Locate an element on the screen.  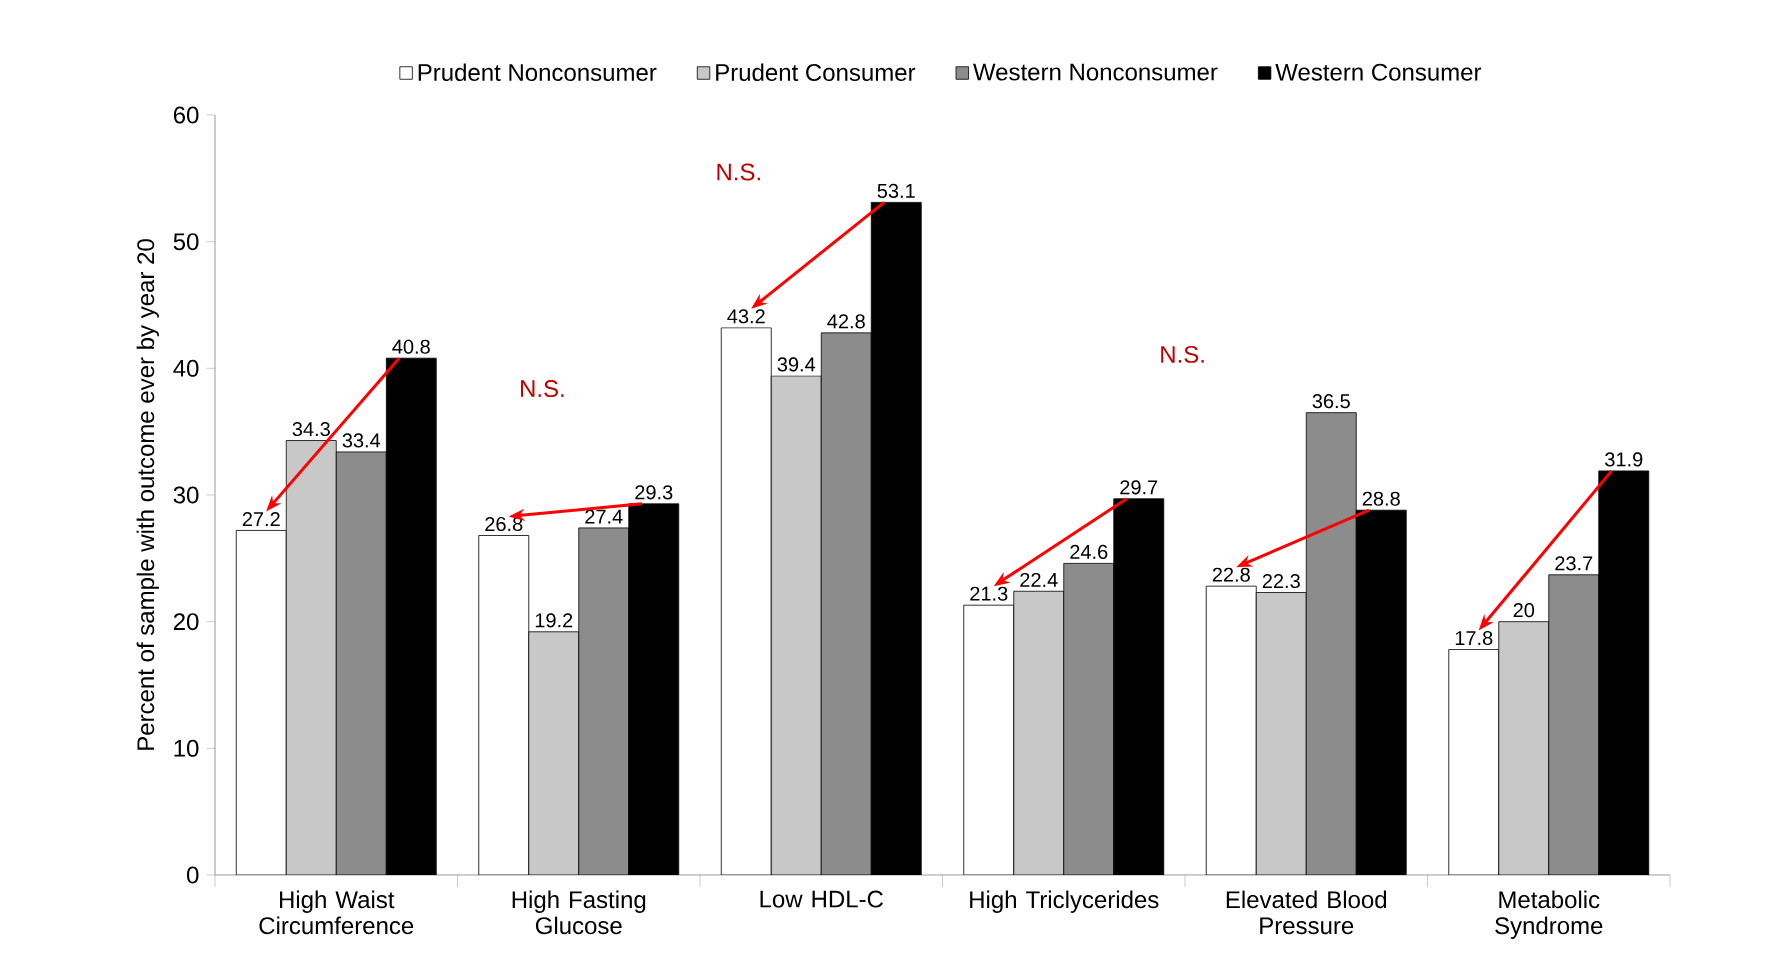
legend-label: Prudent Nonconsumer is located at coordinates (537, 72).